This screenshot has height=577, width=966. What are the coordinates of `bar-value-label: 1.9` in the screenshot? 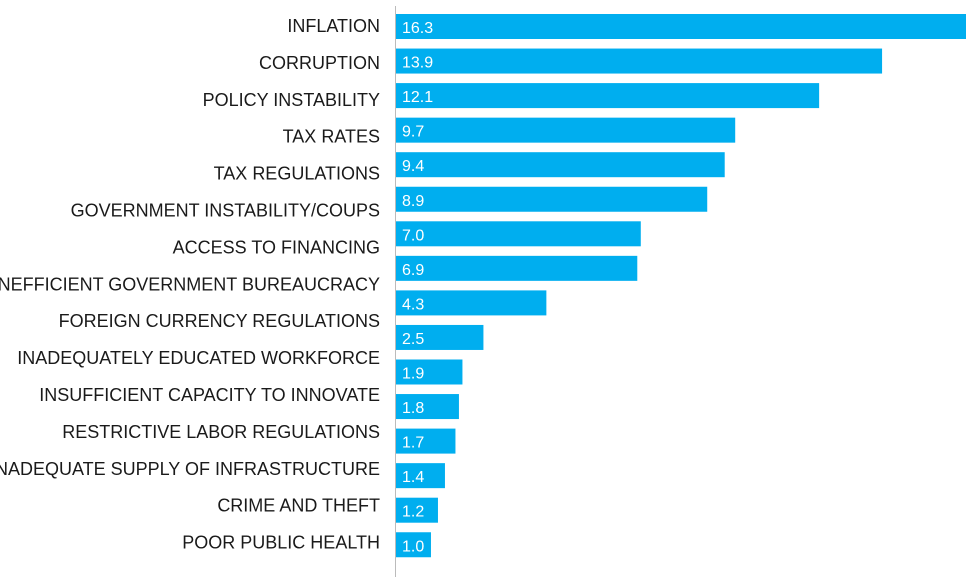 It's located at (413, 374).